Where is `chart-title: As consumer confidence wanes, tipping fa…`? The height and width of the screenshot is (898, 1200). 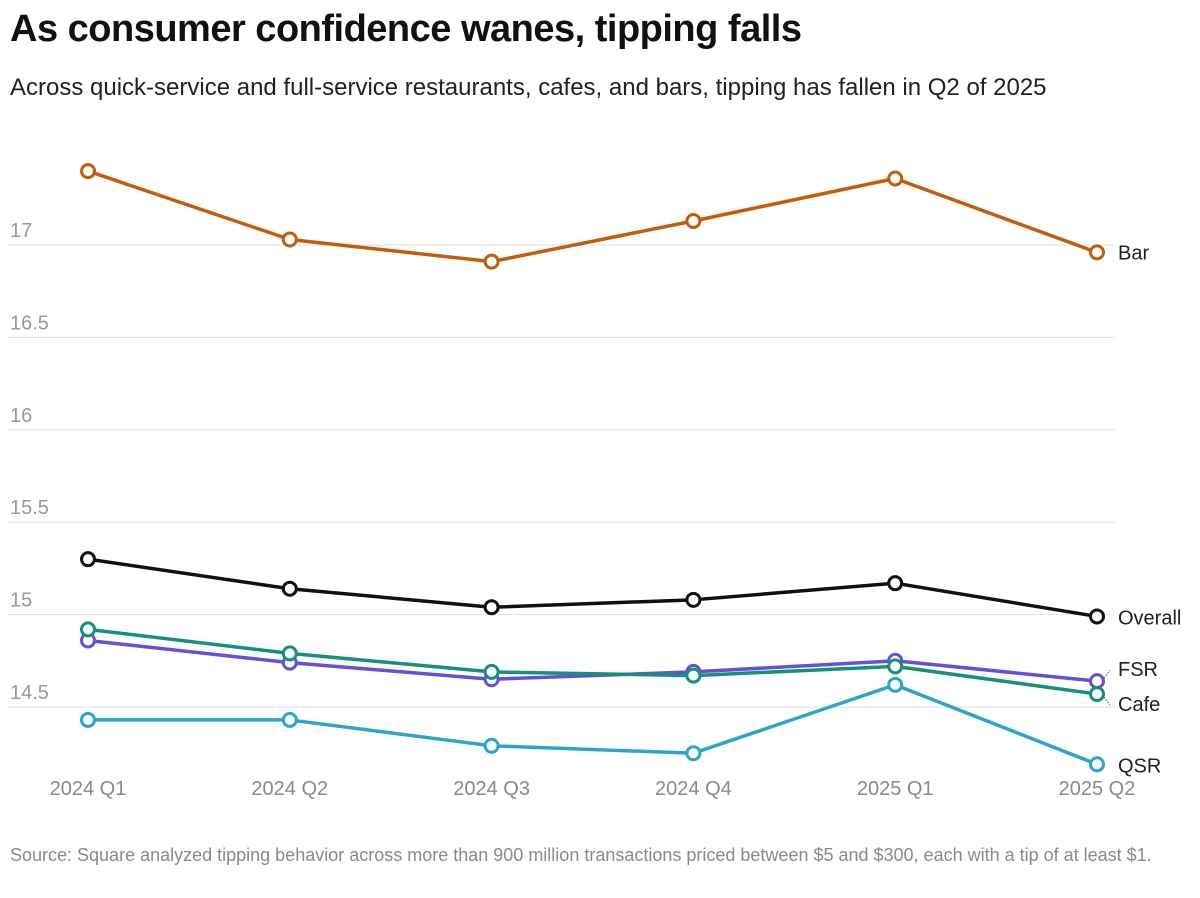 chart-title: As consumer confidence wanes, tipping fa… is located at coordinates (406, 29).